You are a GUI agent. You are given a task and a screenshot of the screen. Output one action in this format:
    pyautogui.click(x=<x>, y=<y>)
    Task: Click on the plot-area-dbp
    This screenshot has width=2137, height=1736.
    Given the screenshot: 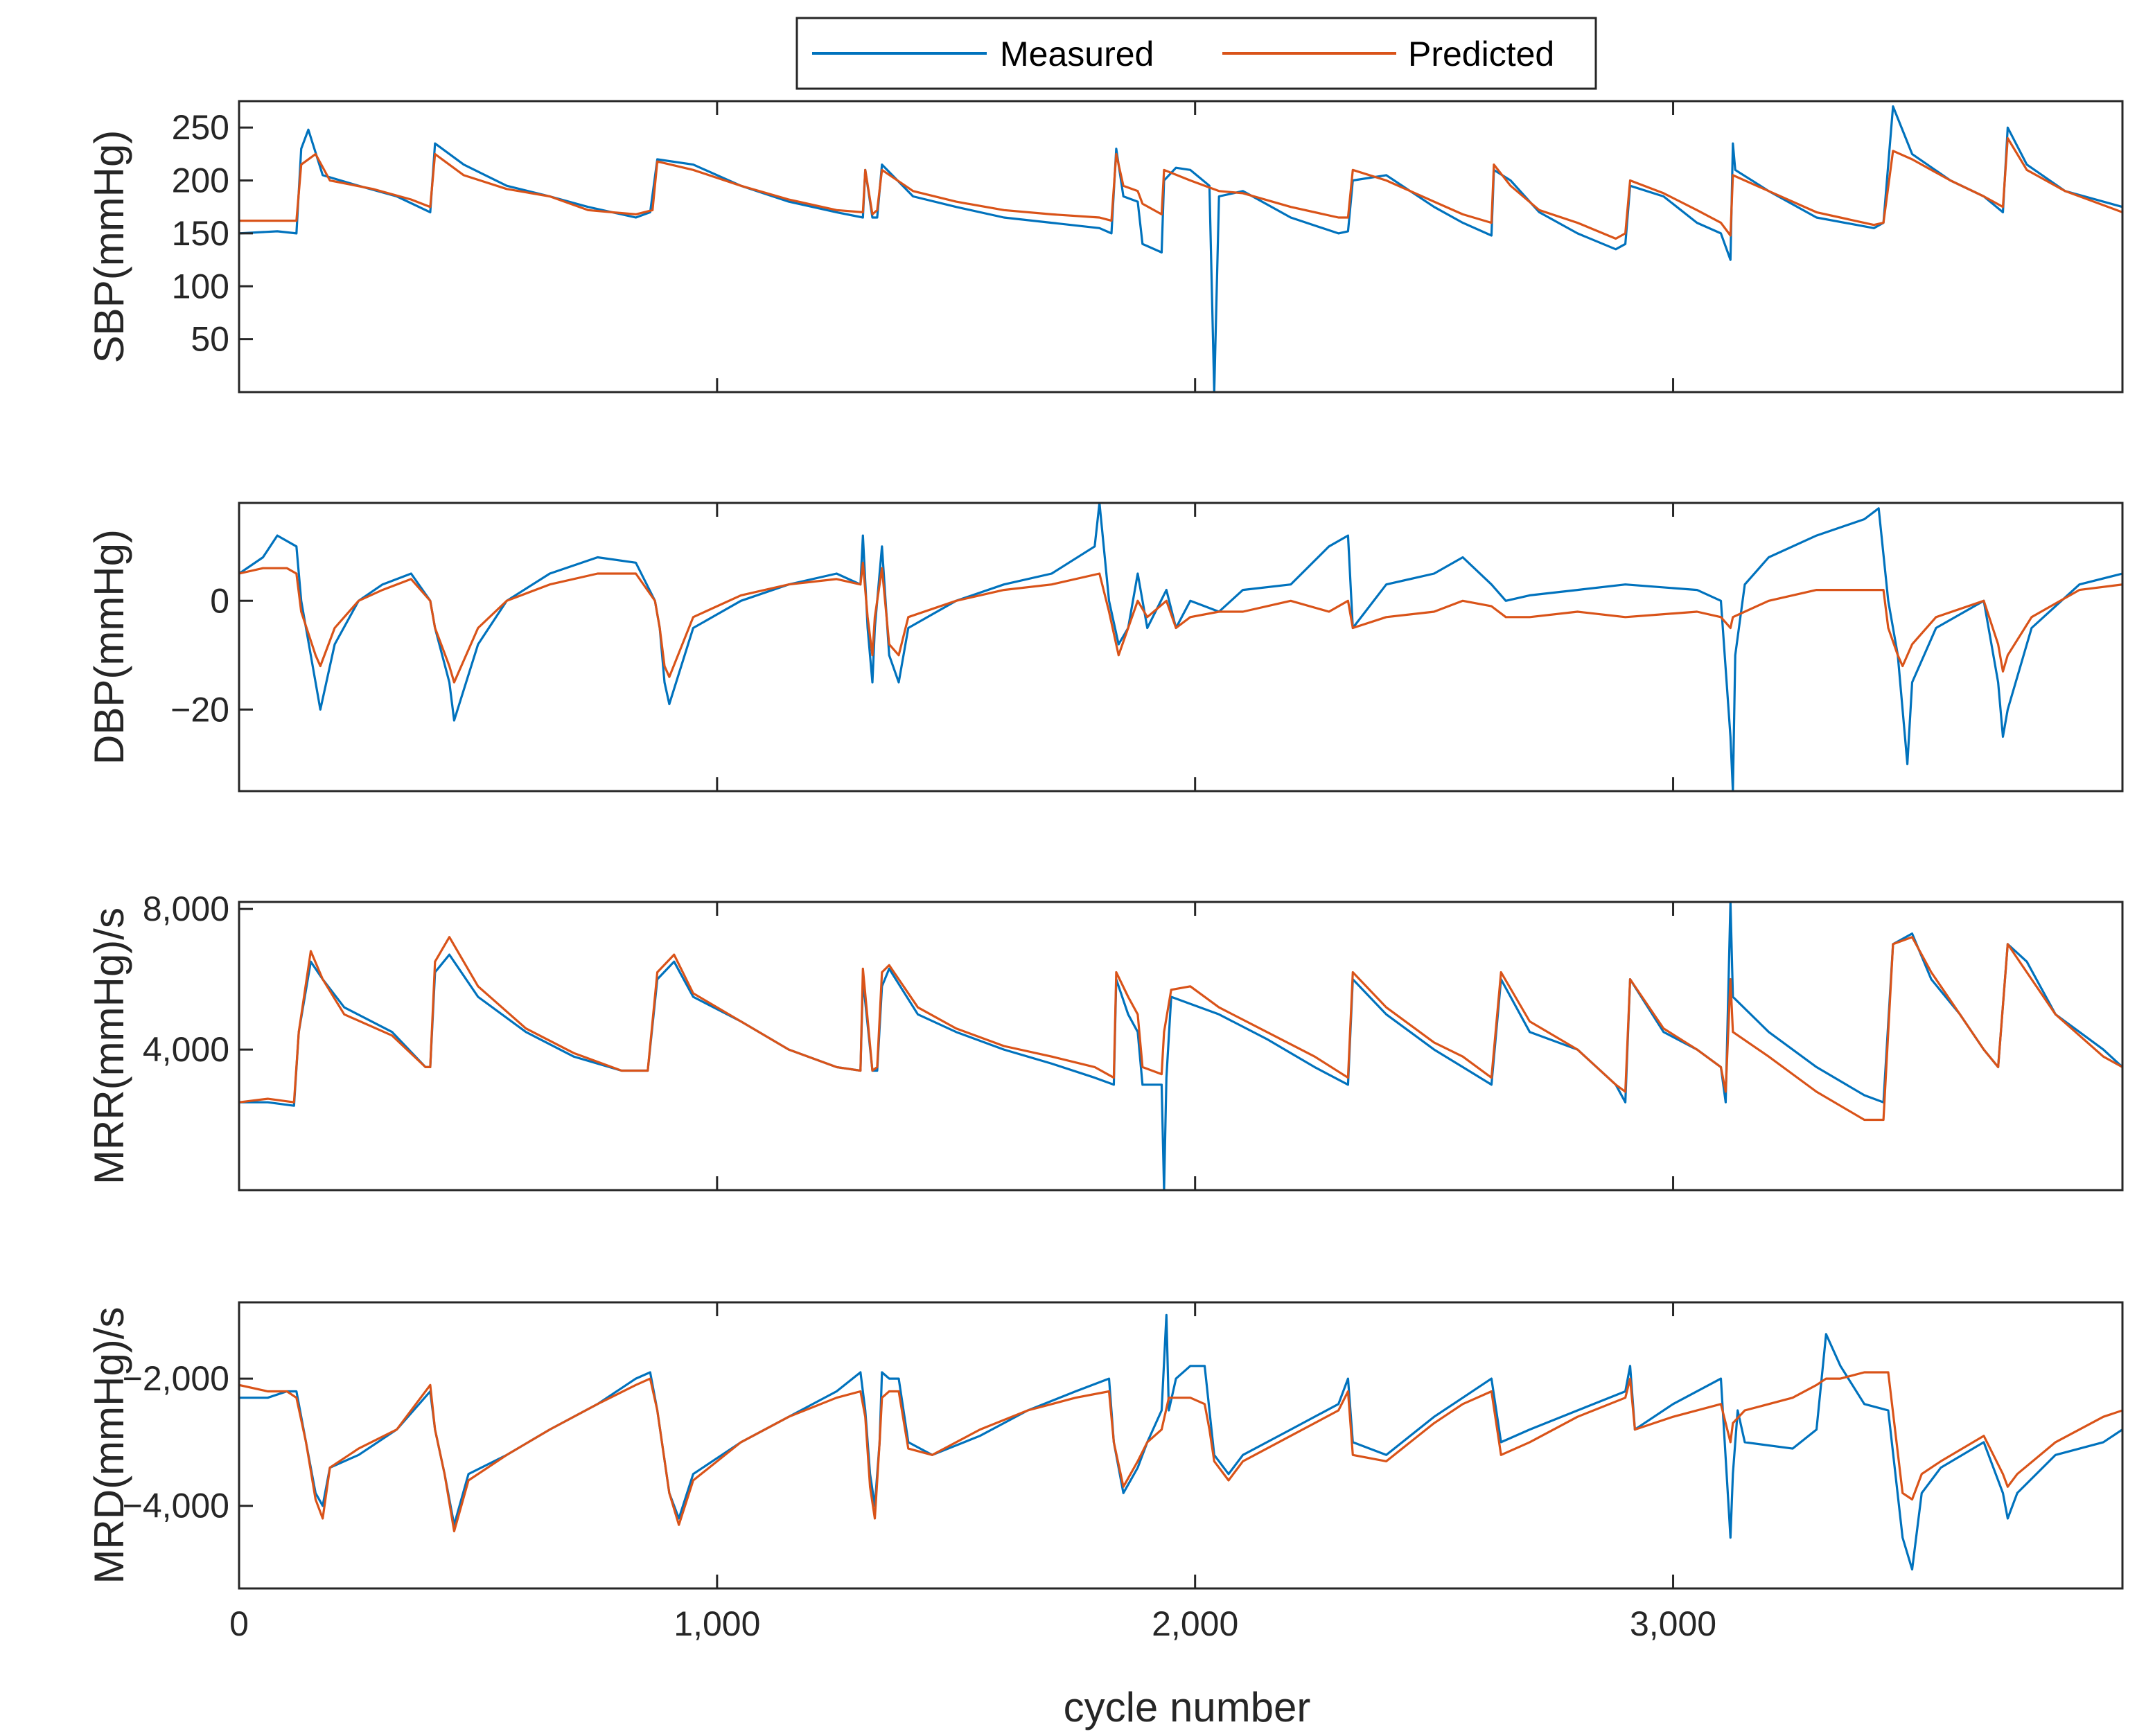 What is the action you would take?
    pyautogui.click(x=1180, y=647)
    